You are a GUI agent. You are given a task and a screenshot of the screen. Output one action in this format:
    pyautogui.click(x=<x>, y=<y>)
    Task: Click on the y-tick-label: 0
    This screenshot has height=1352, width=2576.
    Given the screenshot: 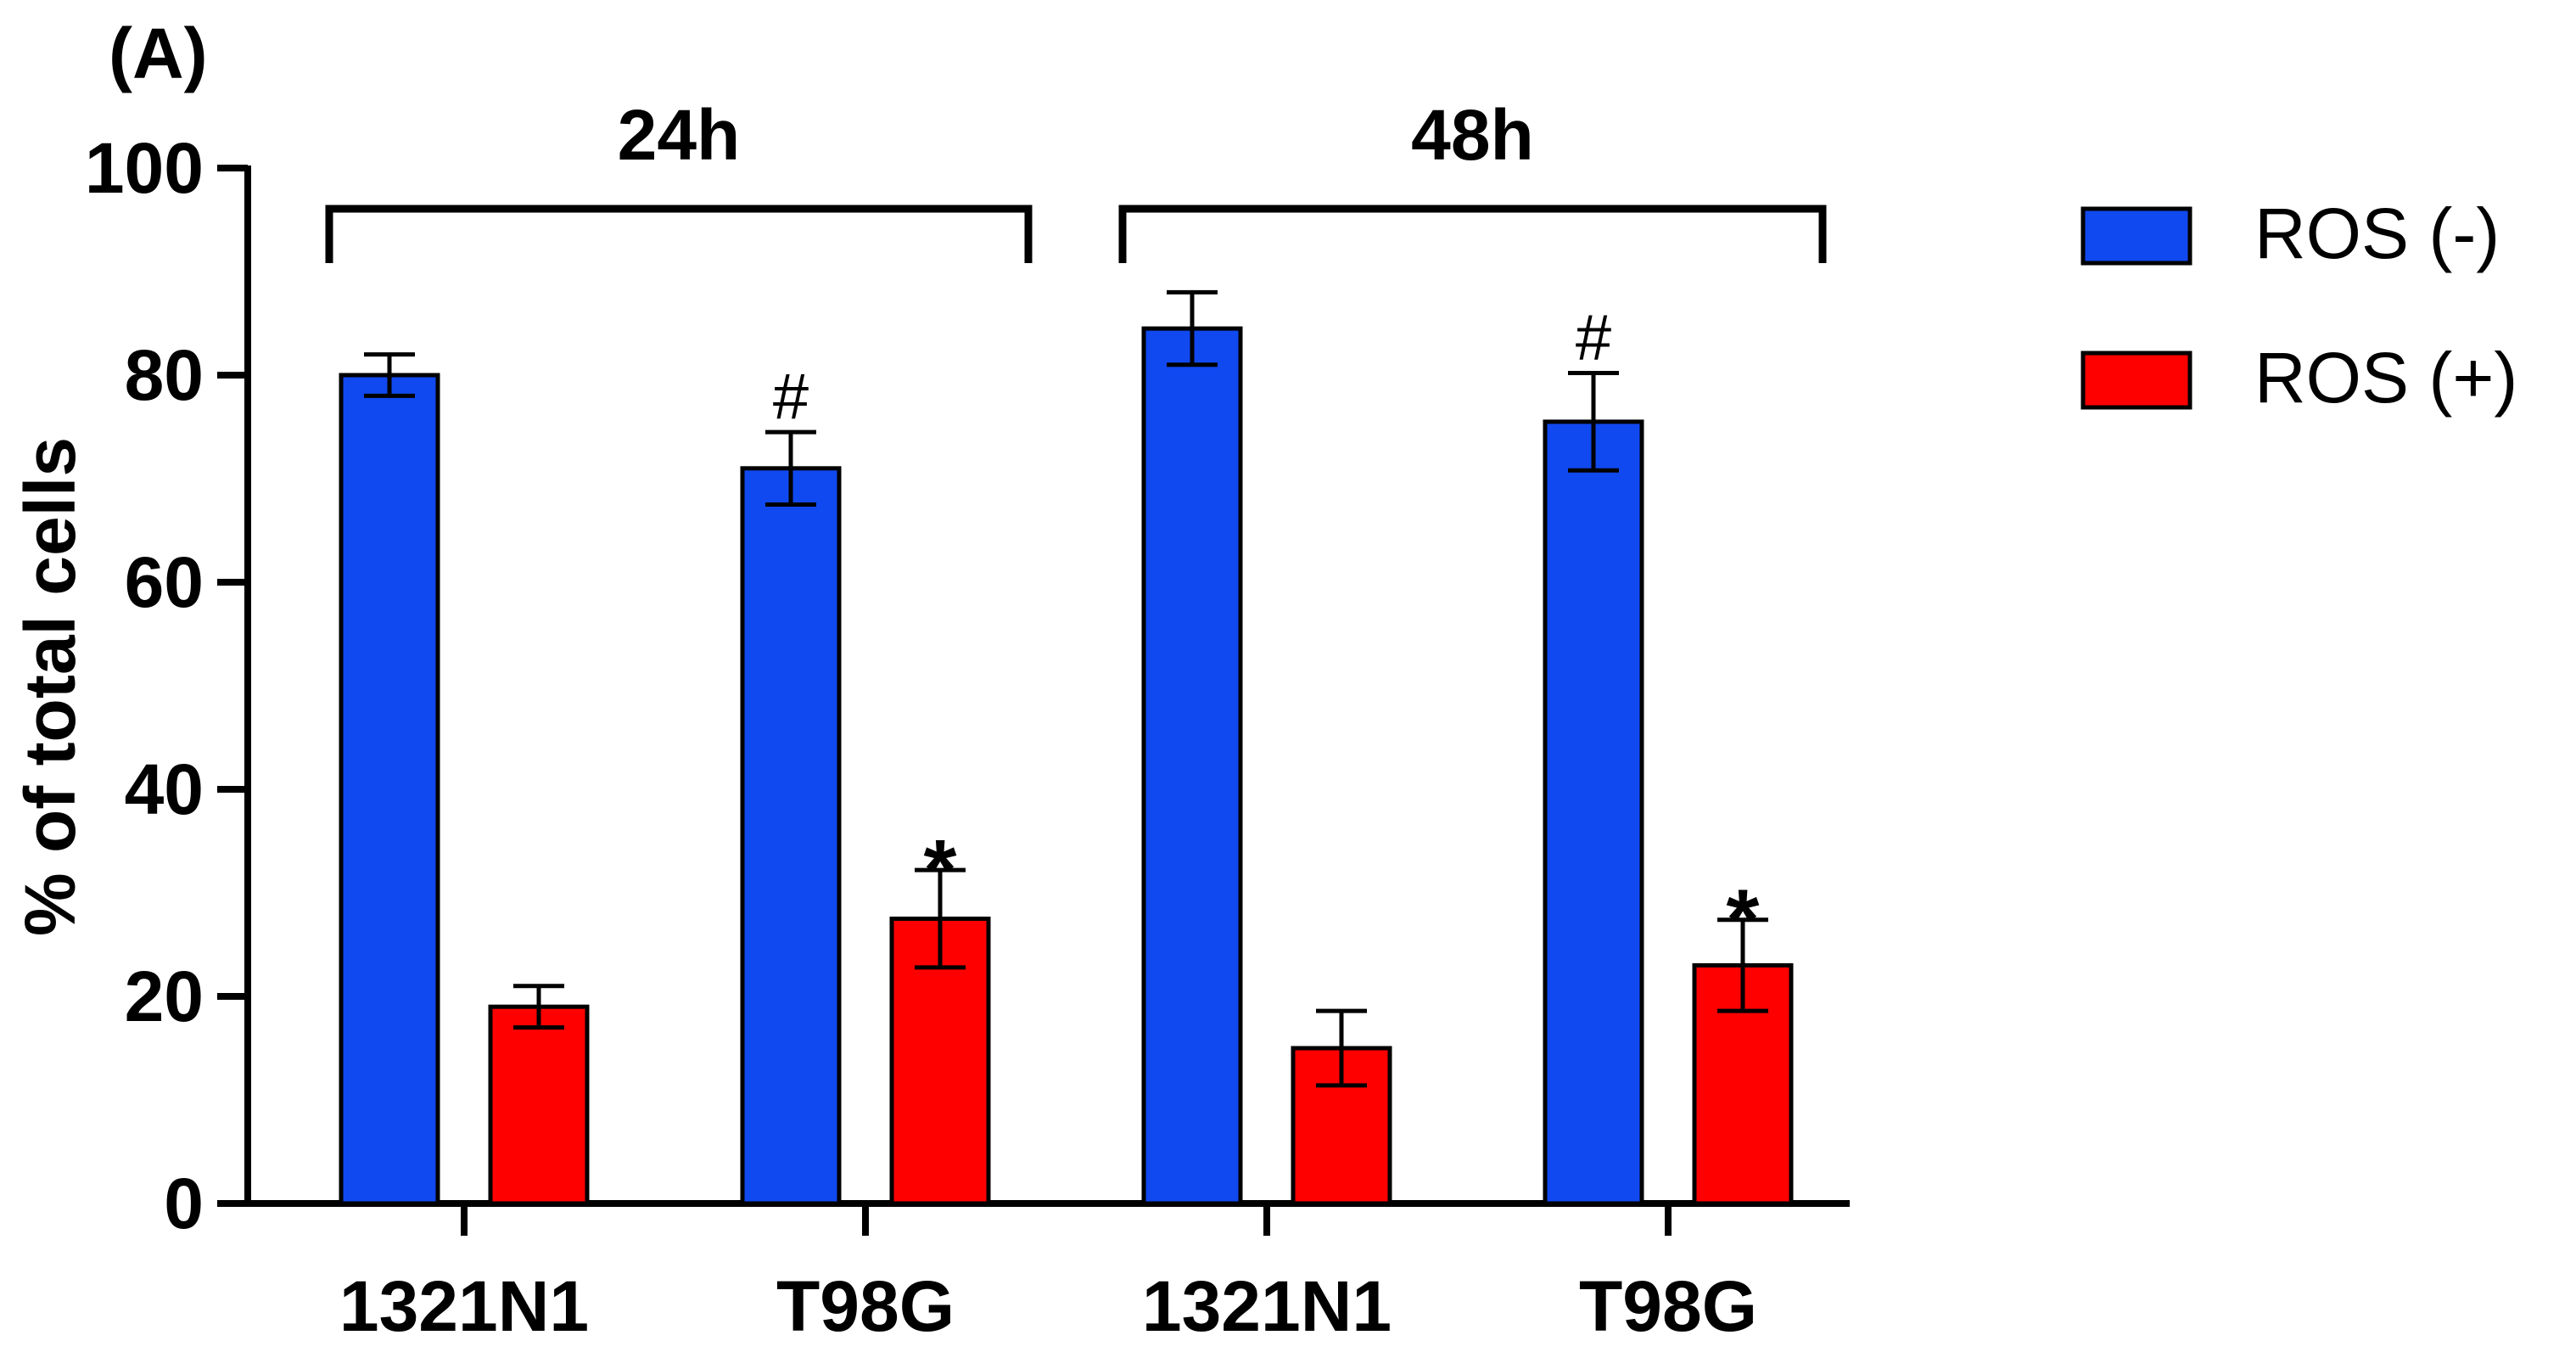 What is the action you would take?
    pyautogui.click(x=184, y=1203)
    